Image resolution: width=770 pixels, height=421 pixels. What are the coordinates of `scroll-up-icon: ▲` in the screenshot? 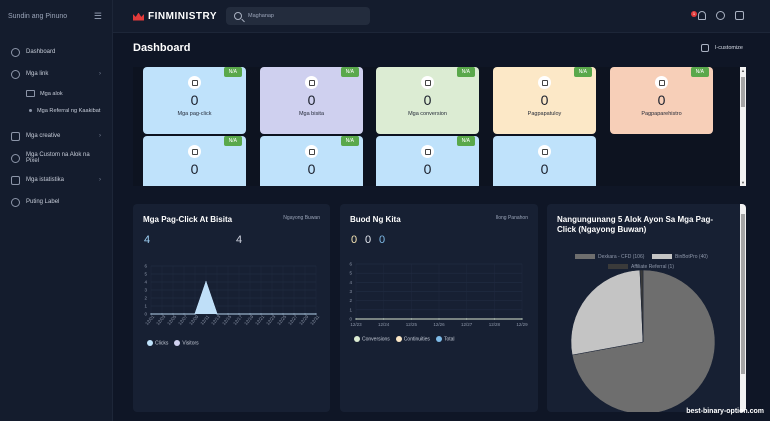 It's located at (743, 70).